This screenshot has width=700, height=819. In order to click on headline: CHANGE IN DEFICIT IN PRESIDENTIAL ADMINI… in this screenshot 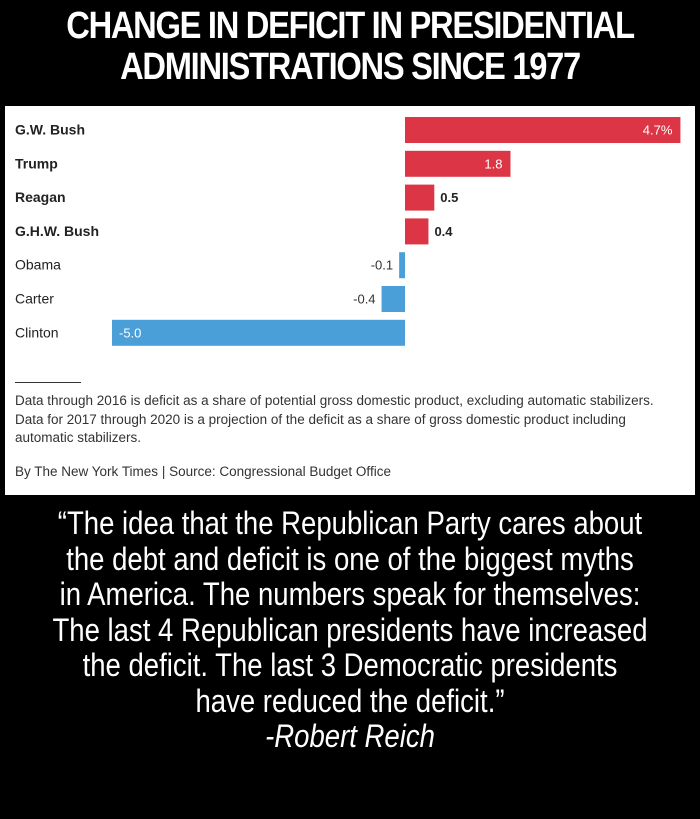, I will do `click(350, 44)`.